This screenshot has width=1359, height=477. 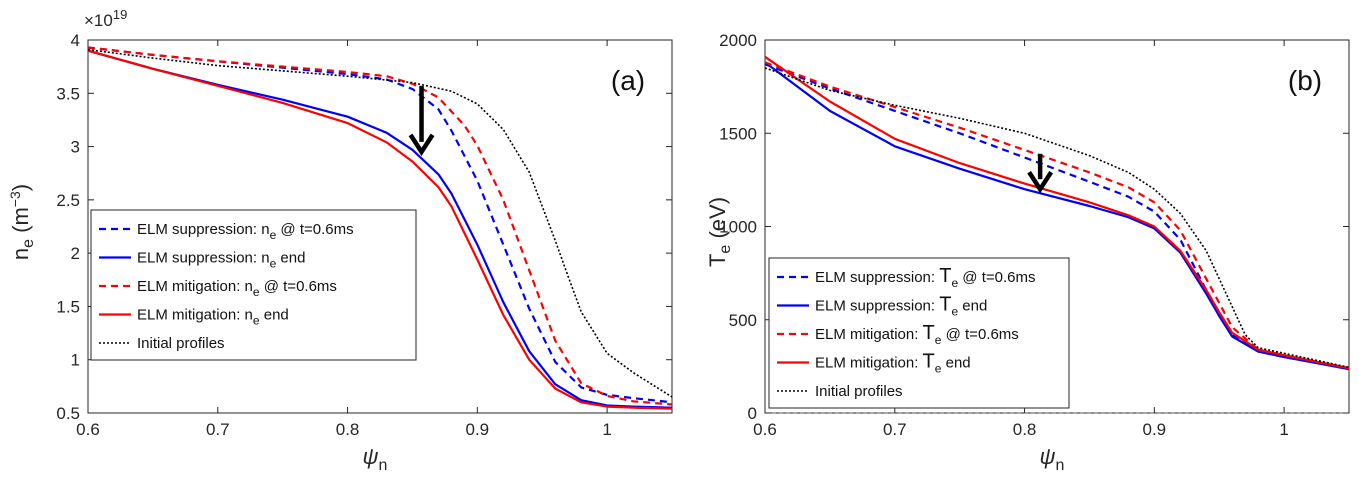 I want to click on legend-entry: ELM suppression: ne end, so click(x=221, y=260).